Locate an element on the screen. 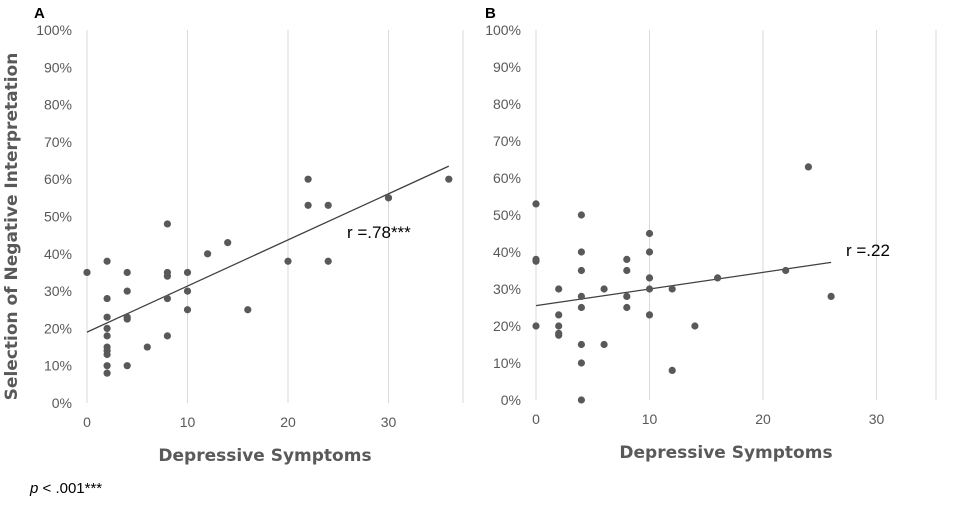  y-tick-label: 0% is located at coordinates (511, 400).